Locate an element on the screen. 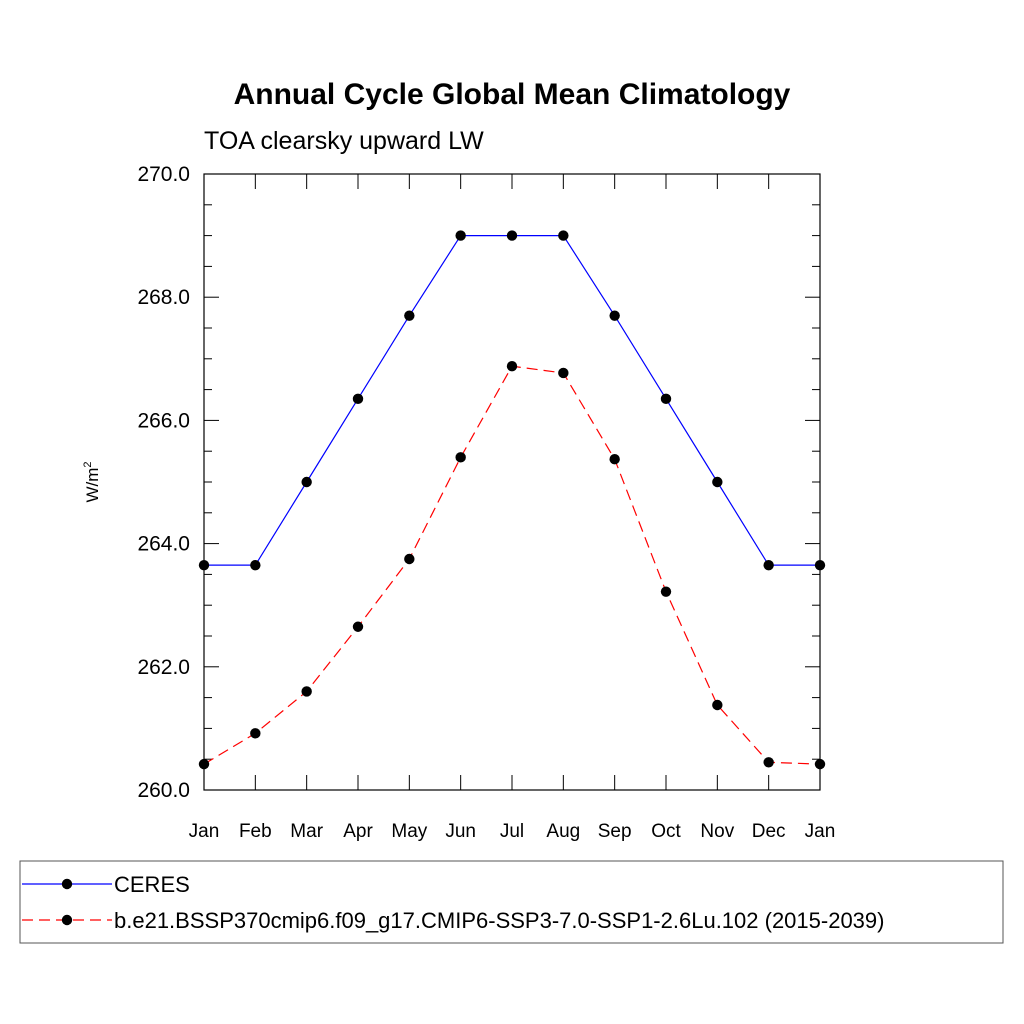  x-tick-label: Jul is located at coordinates (512, 831).